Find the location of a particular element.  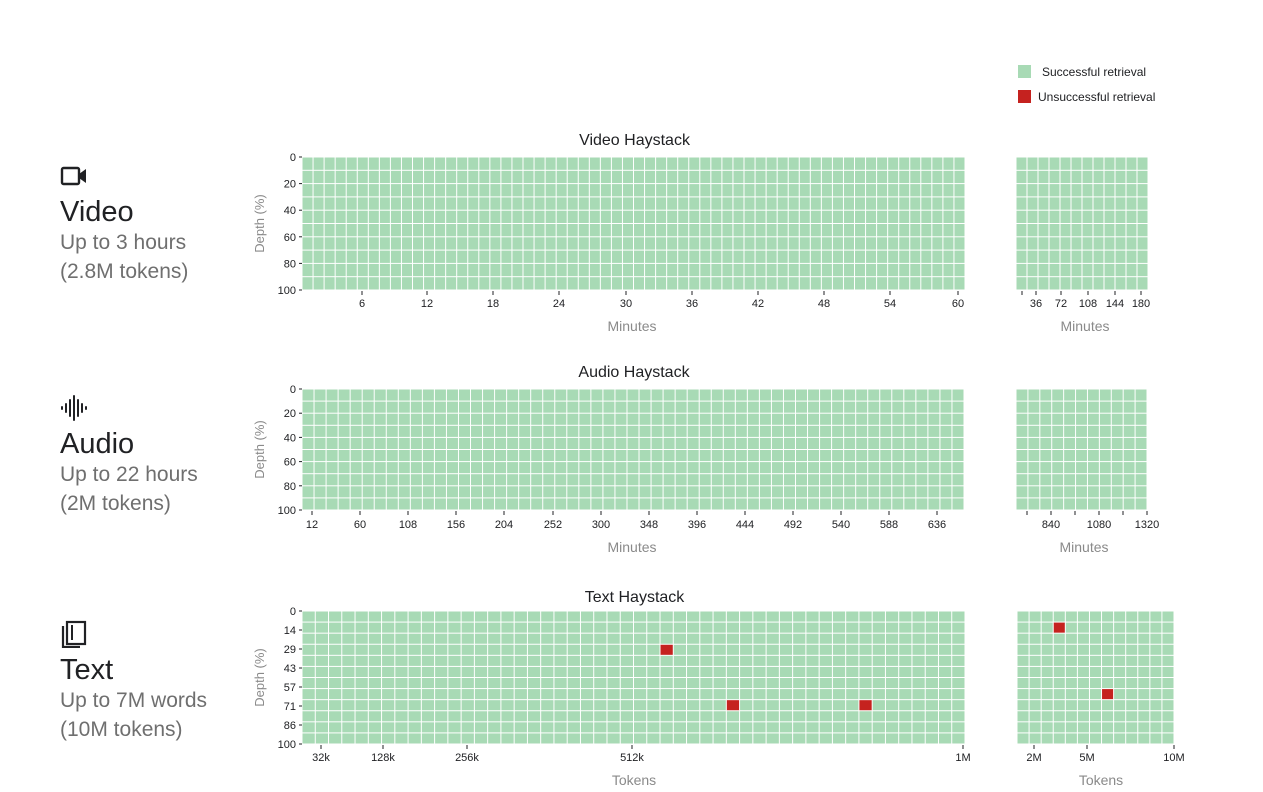

y-tick-label: 0 is located at coordinates (293, 158).